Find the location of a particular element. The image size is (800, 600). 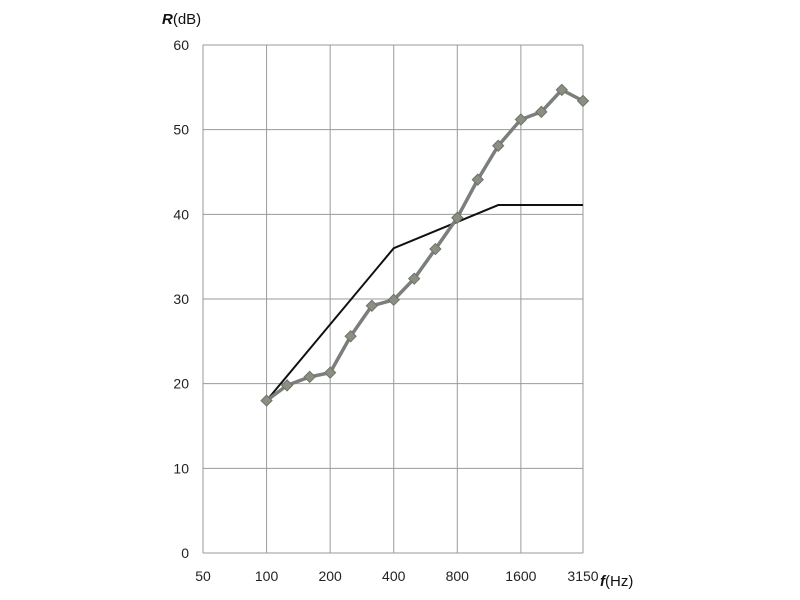

x-tick-label: 1600 is located at coordinates (520, 576).